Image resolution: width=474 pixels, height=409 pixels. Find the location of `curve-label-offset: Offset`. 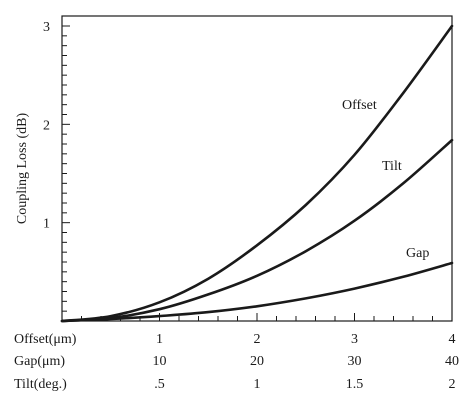

curve-label-offset: Offset is located at coordinates (359, 105).